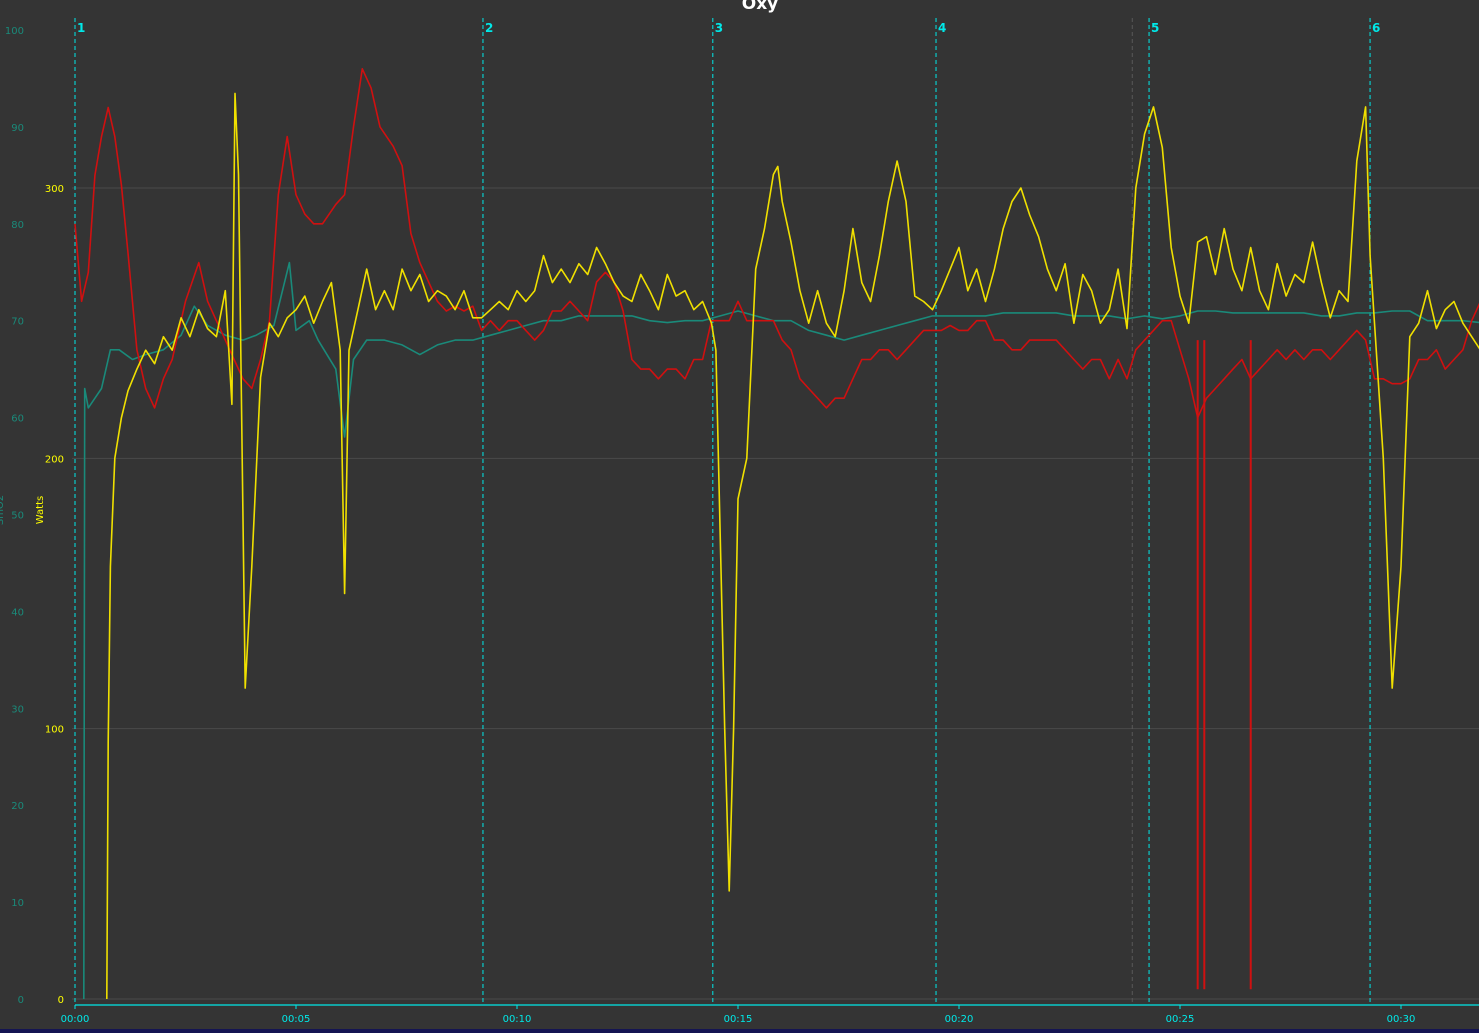  I want to click on y-tick-label: 90, so click(17, 128).